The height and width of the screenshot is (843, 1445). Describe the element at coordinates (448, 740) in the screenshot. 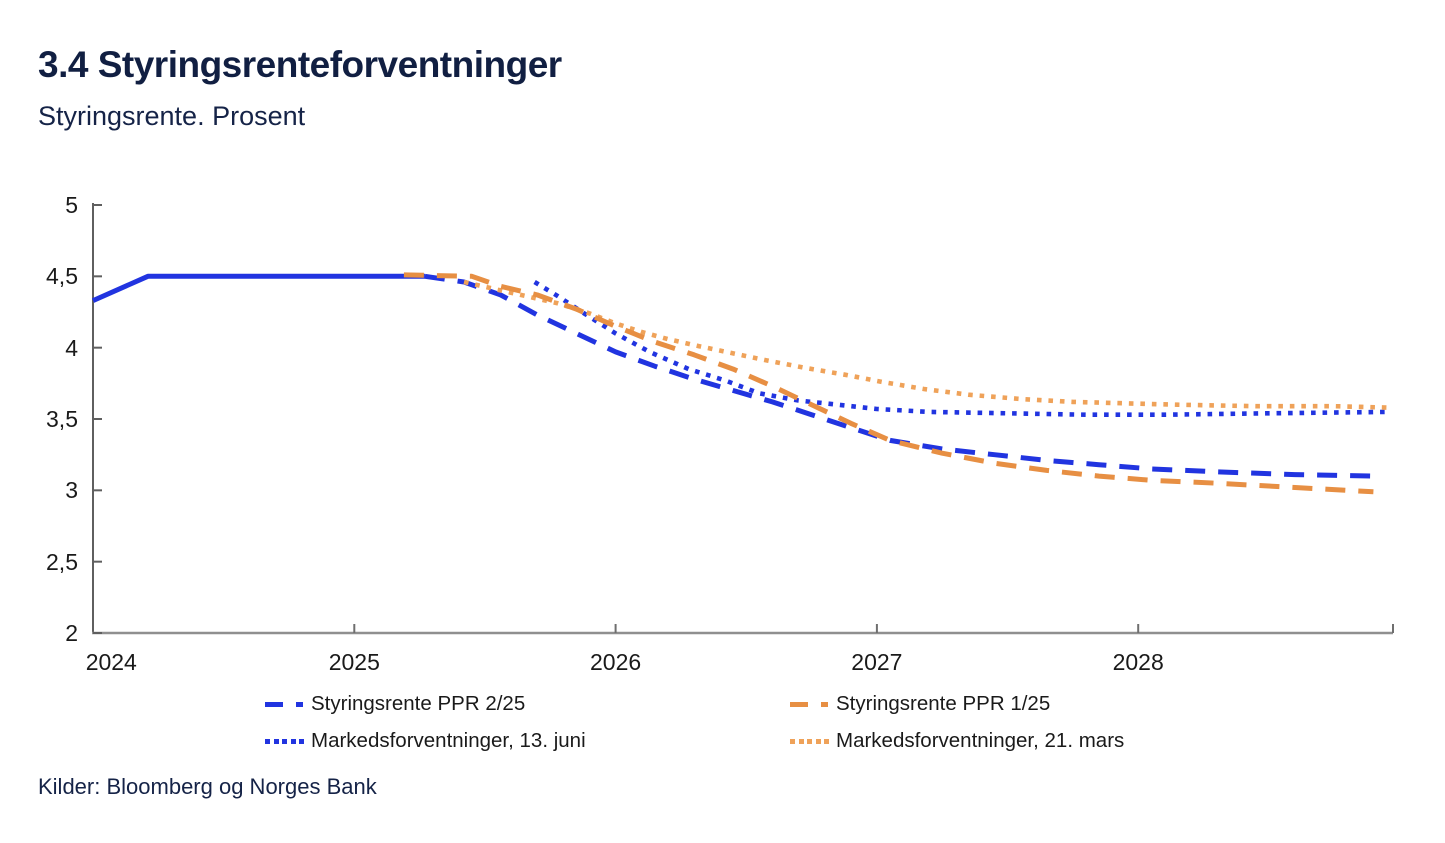

I see `legend-label: Markedsforventninger, 13. juni` at that location.